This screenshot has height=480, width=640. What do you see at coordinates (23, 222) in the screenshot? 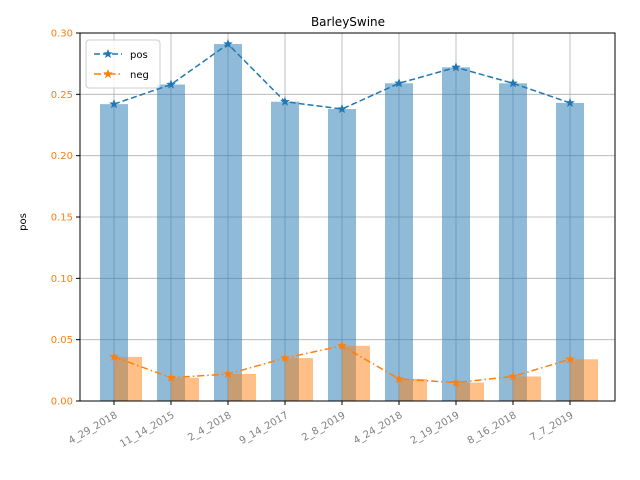
I see `y-axis-label: pos` at bounding box center [23, 222].